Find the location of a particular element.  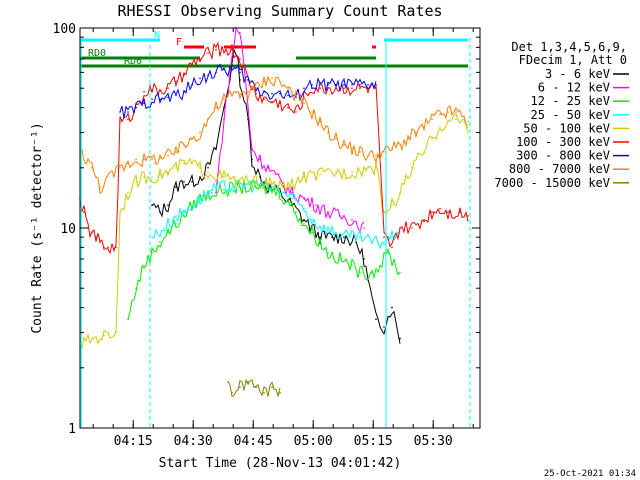

x-tick-label-2: 04:45 is located at coordinates (253, 441).